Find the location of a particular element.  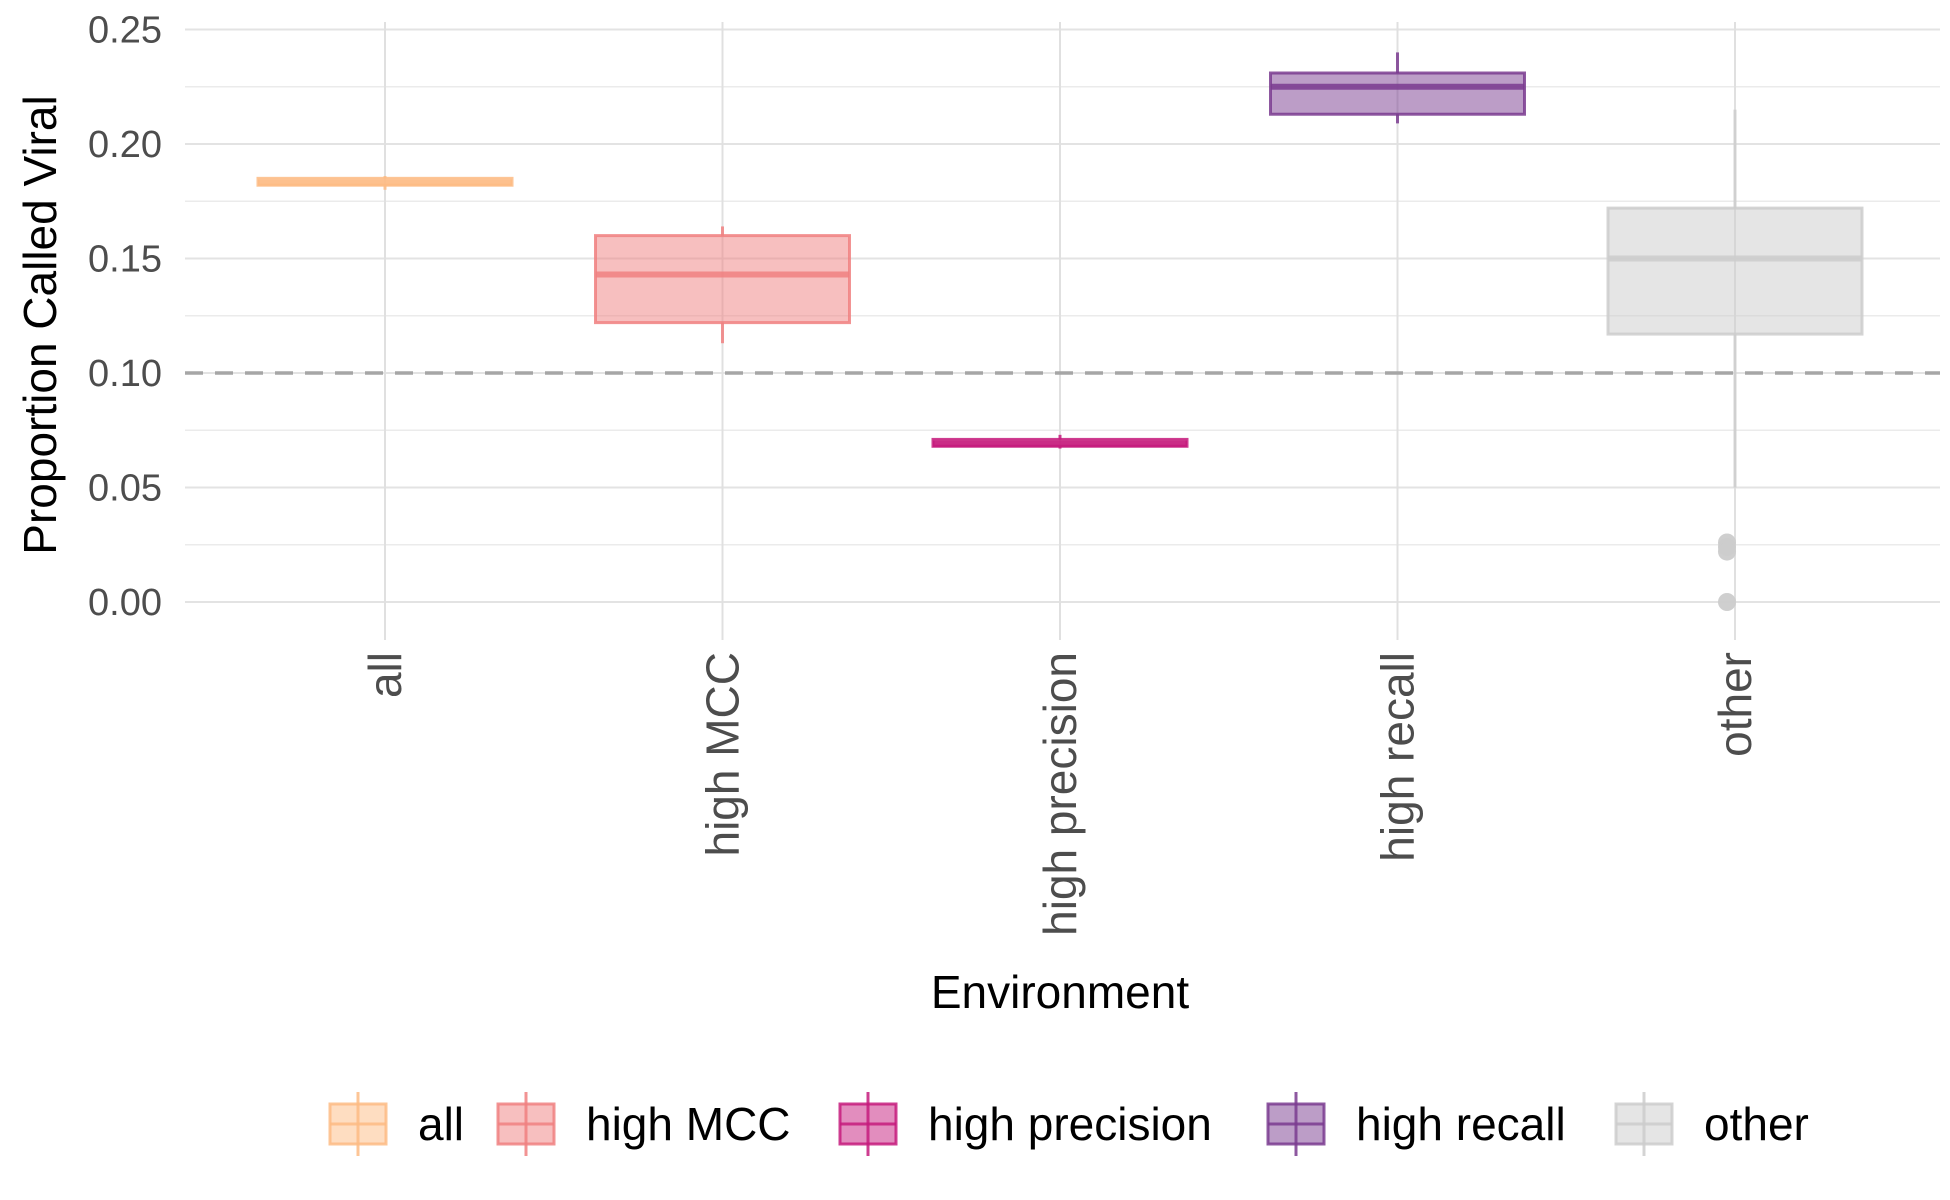

legend-label: all is located at coordinates (441, 1124).